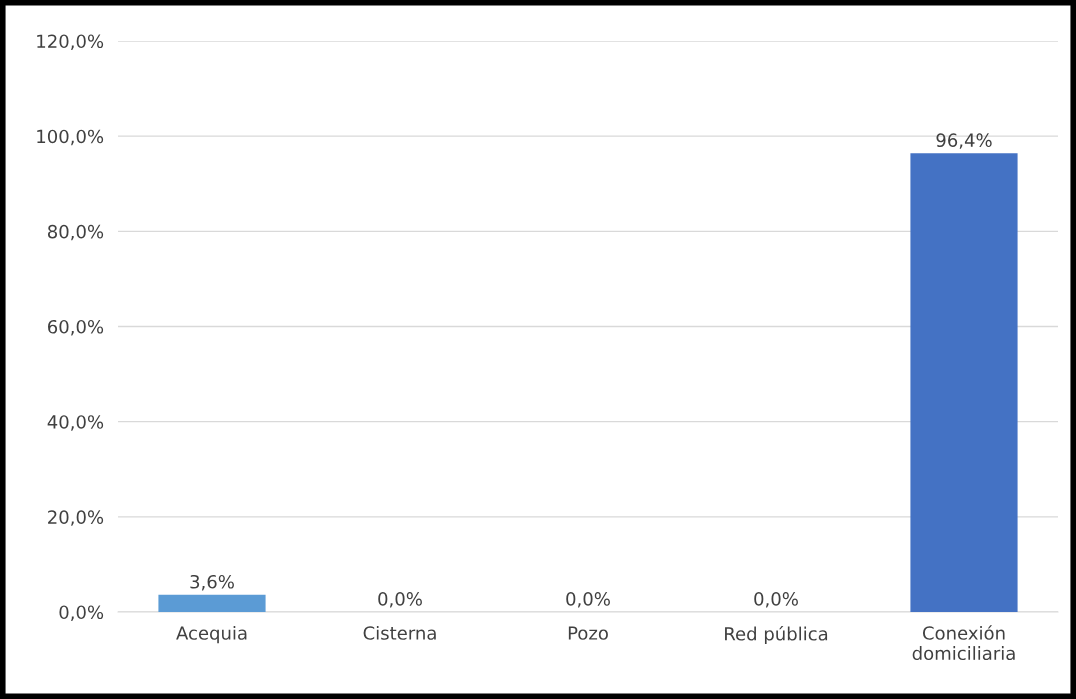 The image size is (1076, 699). Describe the element at coordinates (588, 633) in the screenshot. I see `x-tick-label: Pozo` at that location.